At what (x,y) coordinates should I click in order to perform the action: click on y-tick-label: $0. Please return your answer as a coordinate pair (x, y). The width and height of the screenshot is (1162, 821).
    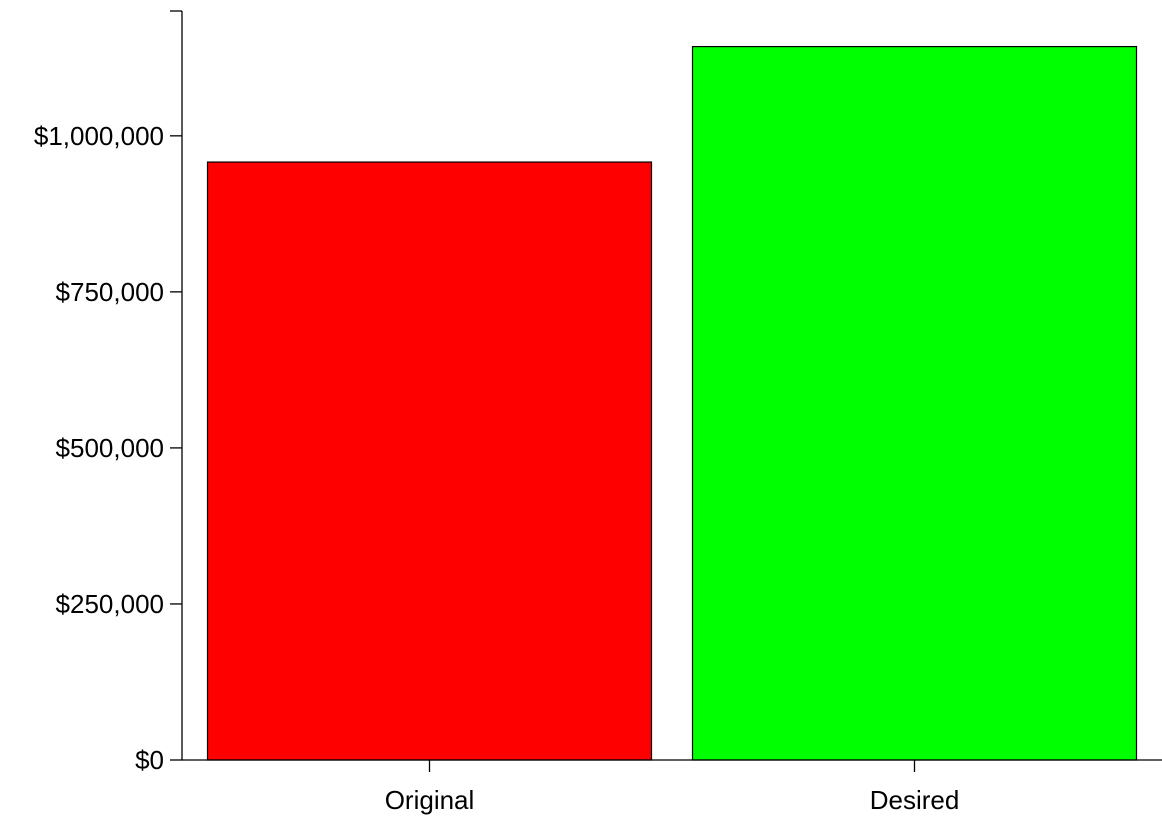
    Looking at the image, I should click on (149, 760).